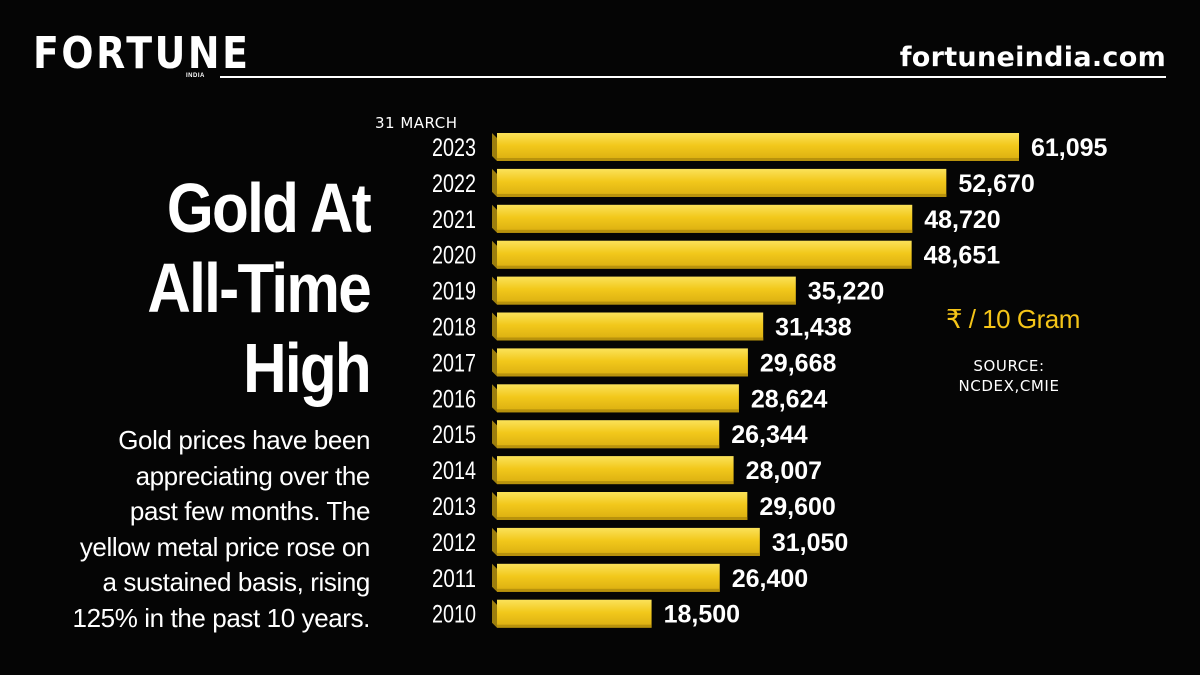  What do you see at coordinates (259, 288) in the screenshot?
I see `headline-line: All-Time` at bounding box center [259, 288].